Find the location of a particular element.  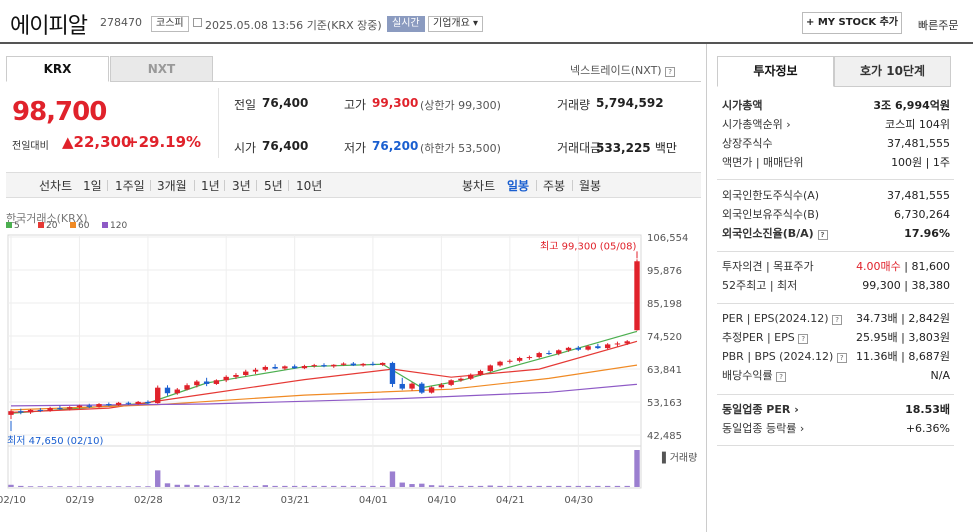

info-sector-per: 동일업종 PER › 18.53배 is located at coordinates (836, 409).